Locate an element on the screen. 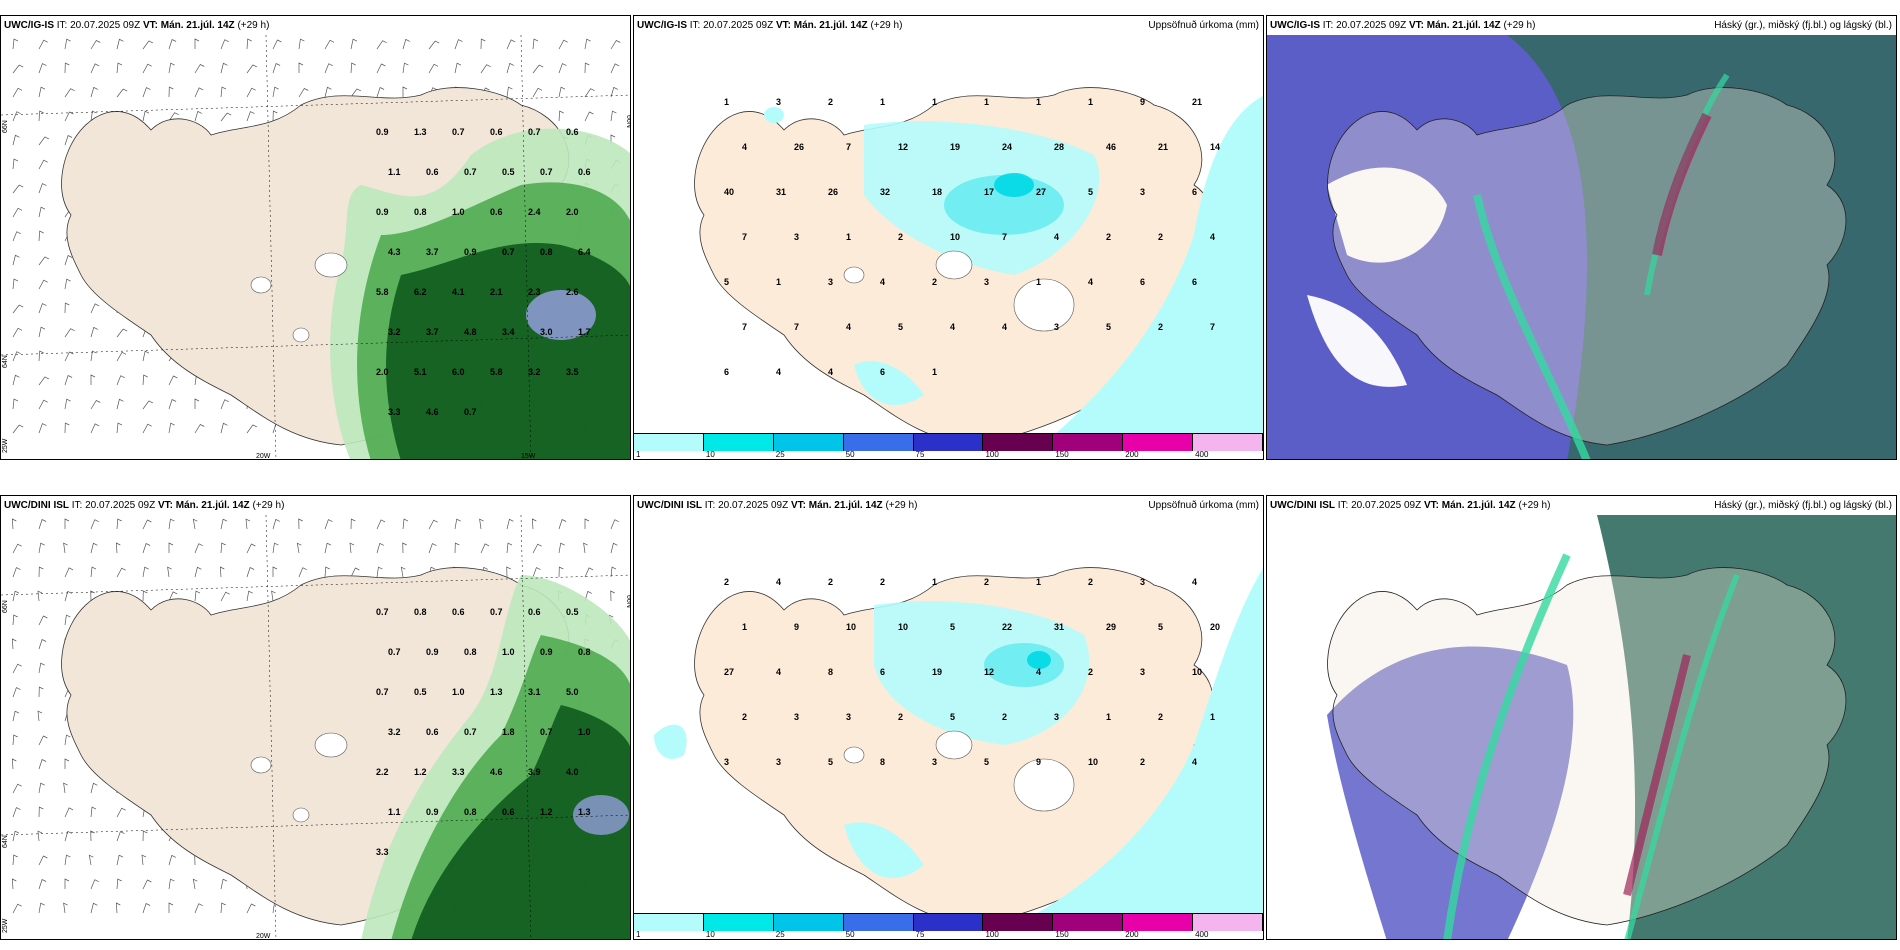 The width and height of the screenshot is (1900, 950). lat-66n-label-right: 66N is located at coordinates (628, 601).